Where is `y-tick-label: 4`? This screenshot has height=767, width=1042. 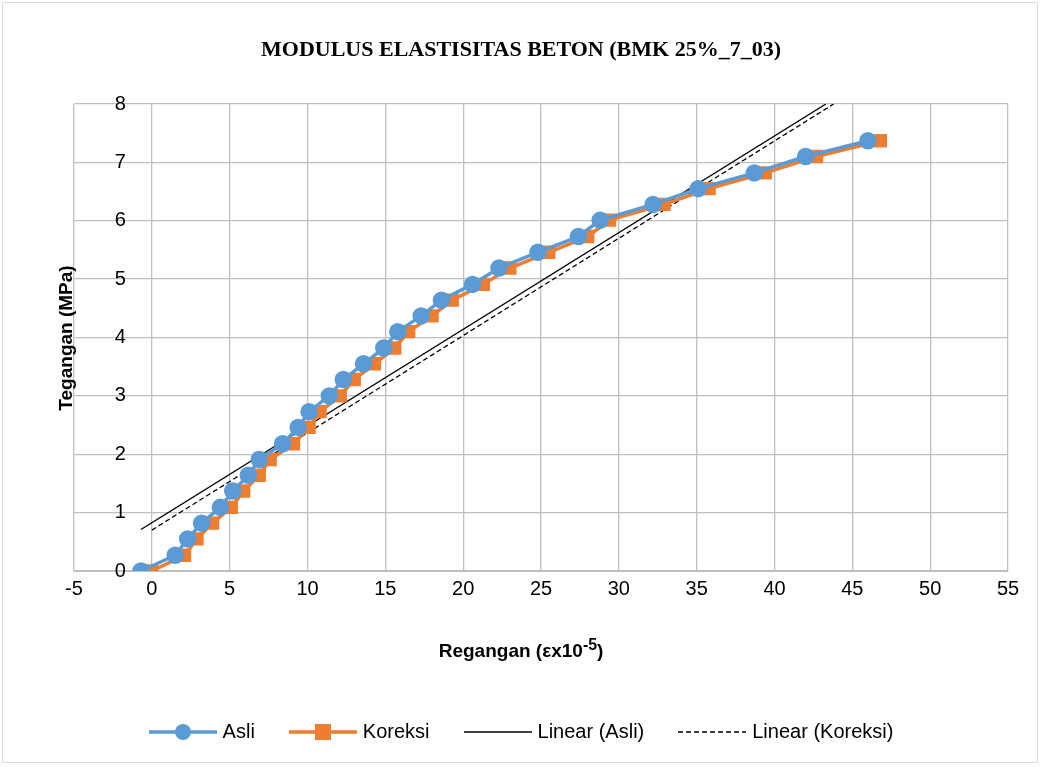
y-tick-label: 4 is located at coordinates (120, 336).